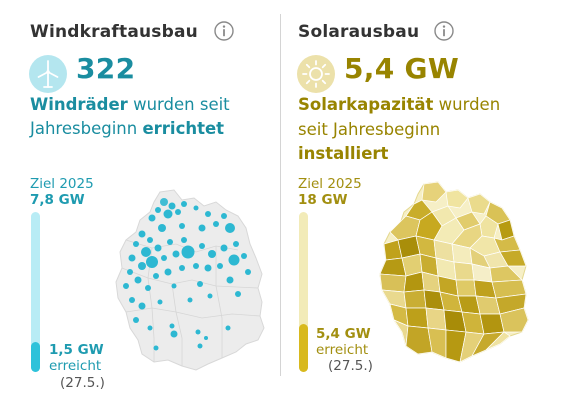 The width and height of the screenshot is (561, 410). I want to click on solar-reached-value: 5,4 GW, so click(343, 334).